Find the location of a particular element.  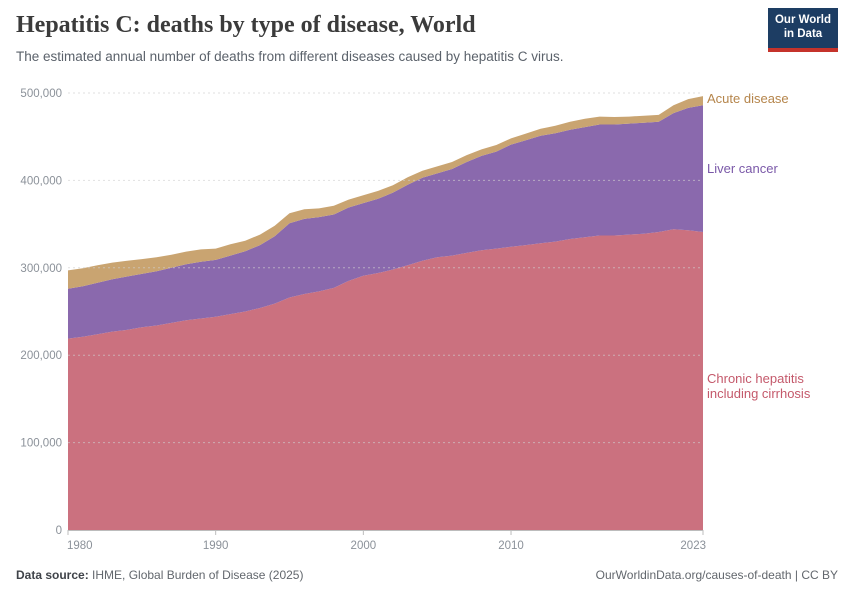

data-source-label: Data source: is located at coordinates (52, 575).